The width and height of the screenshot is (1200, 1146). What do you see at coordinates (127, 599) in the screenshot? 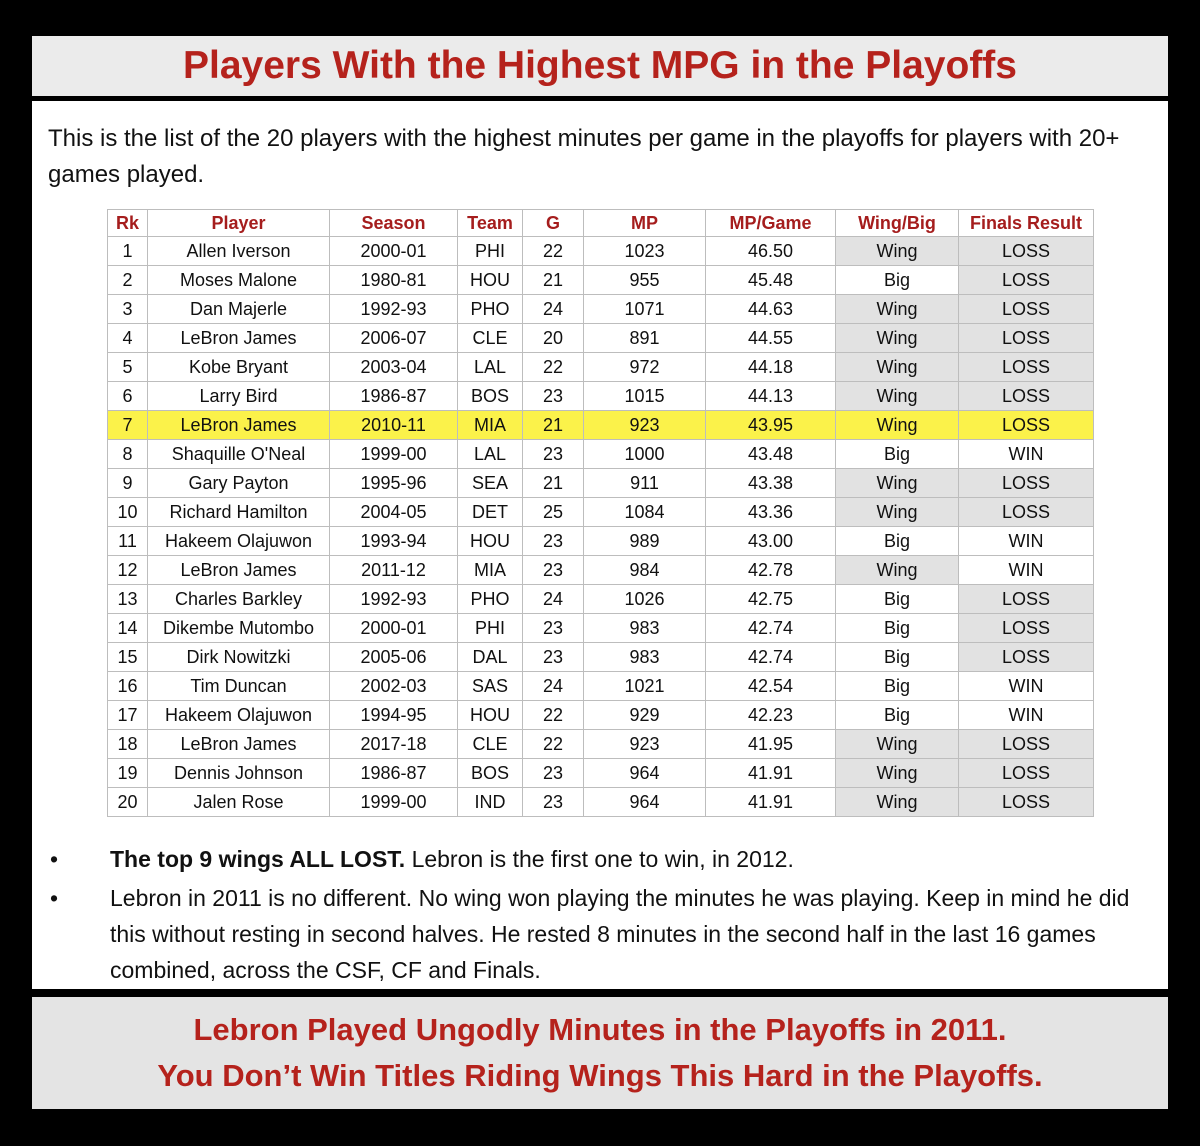
I see `table-cell: 13` at bounding box center [127, 599].